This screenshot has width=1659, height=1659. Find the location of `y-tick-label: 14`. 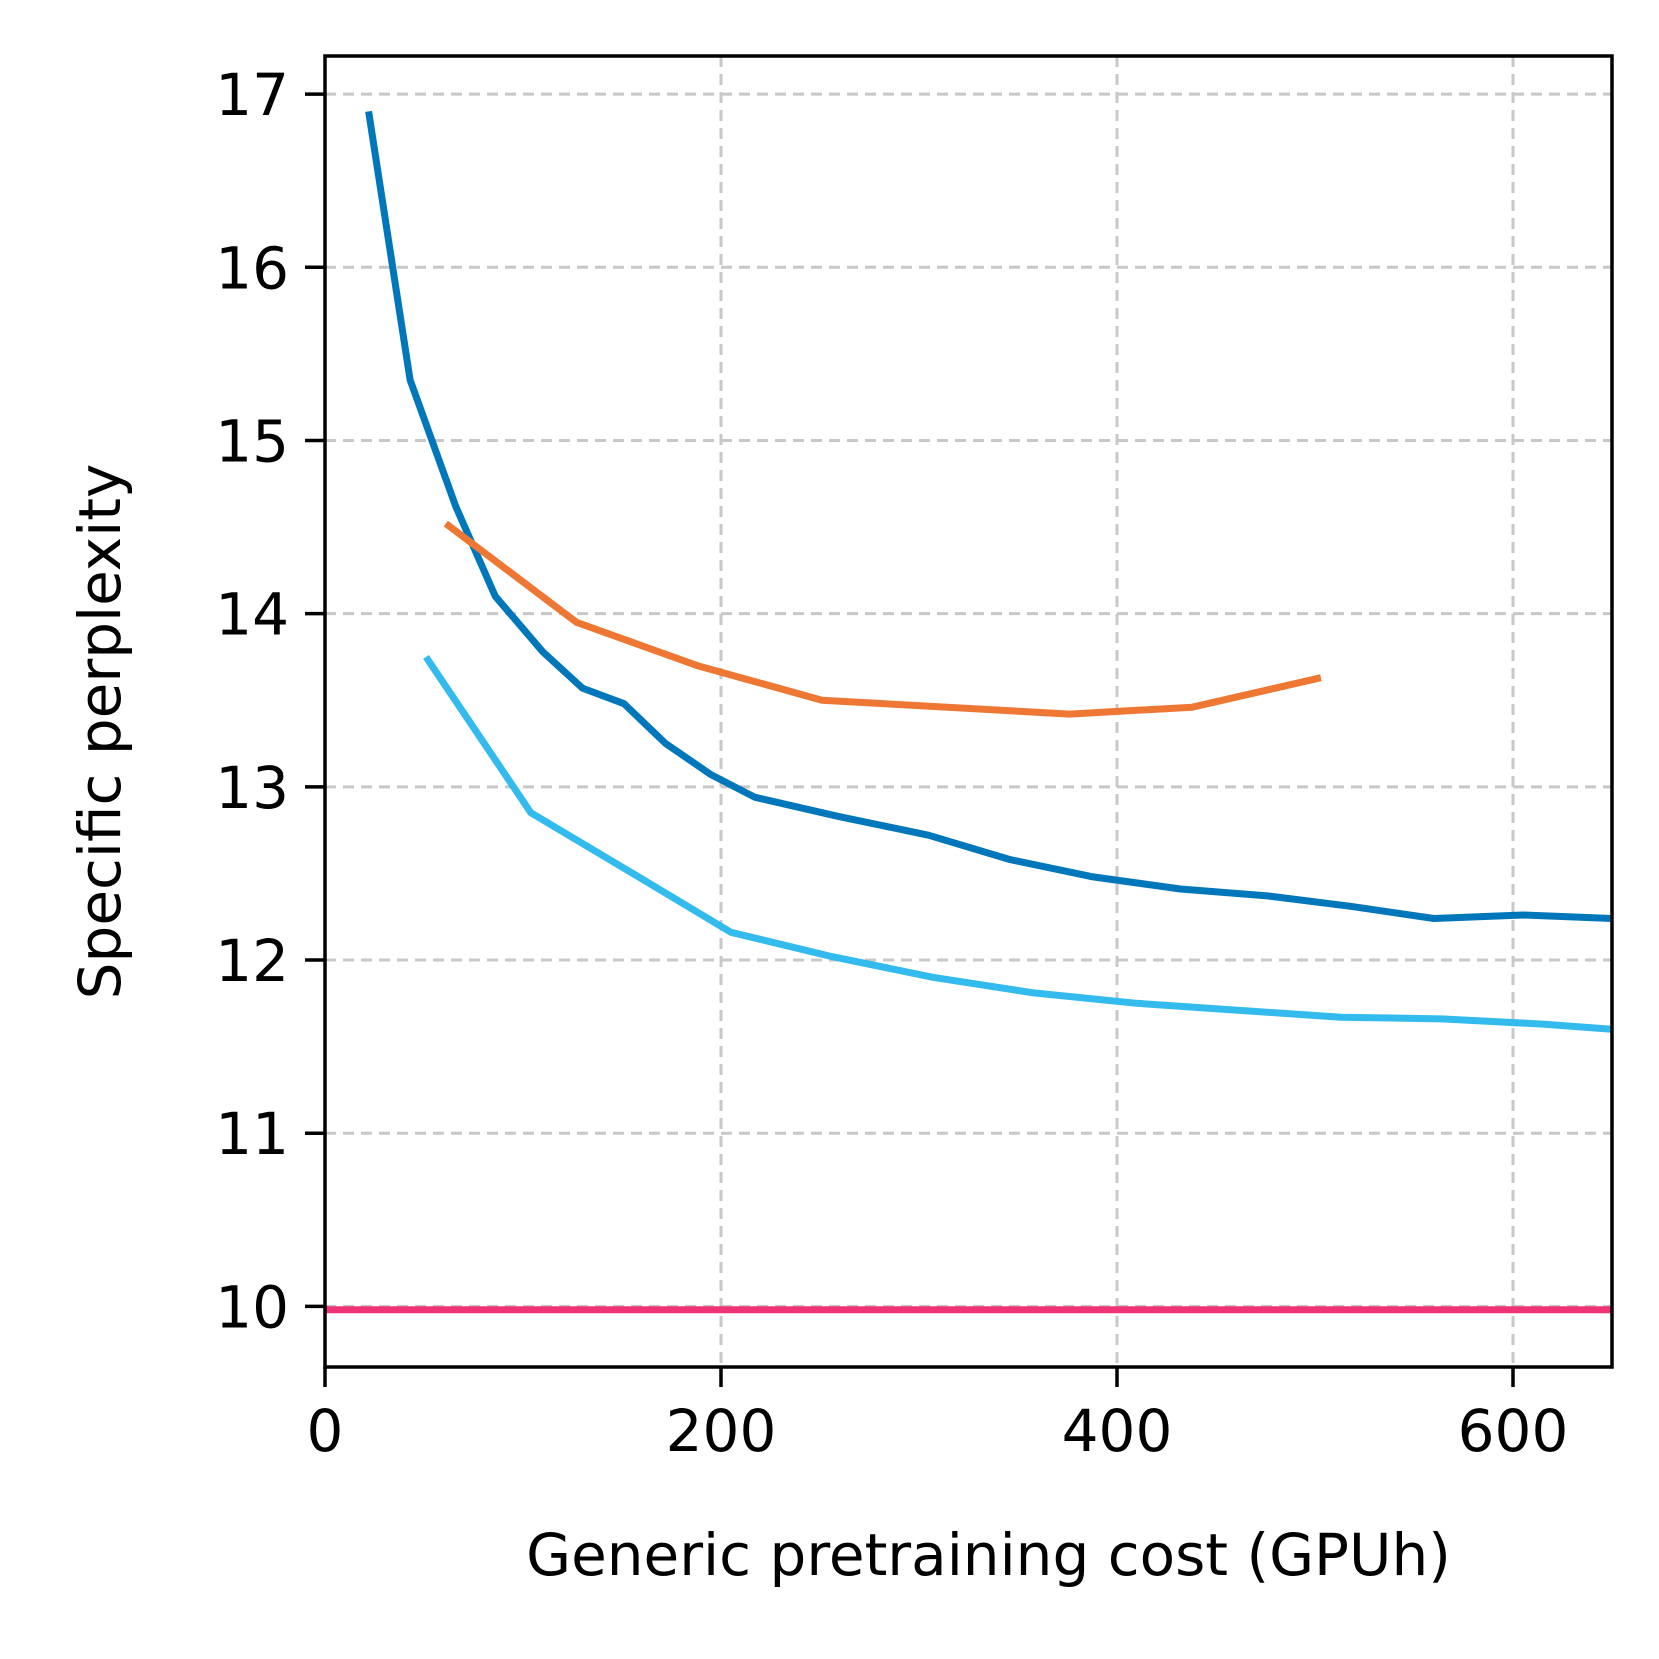

y-tick-label: 14 is located at coordinates (252, 615).